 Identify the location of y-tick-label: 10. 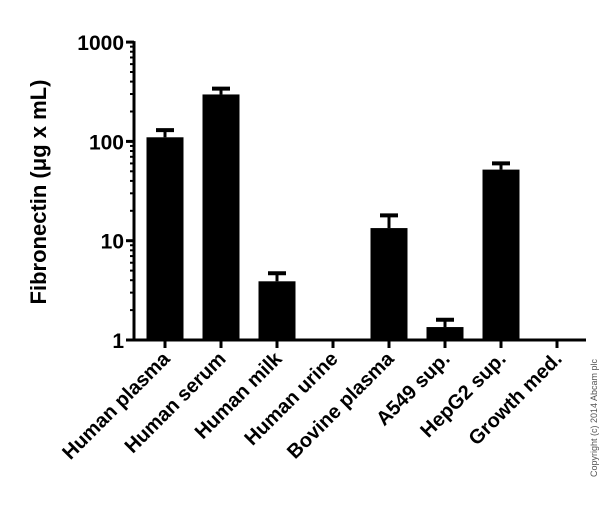
(112, 242).